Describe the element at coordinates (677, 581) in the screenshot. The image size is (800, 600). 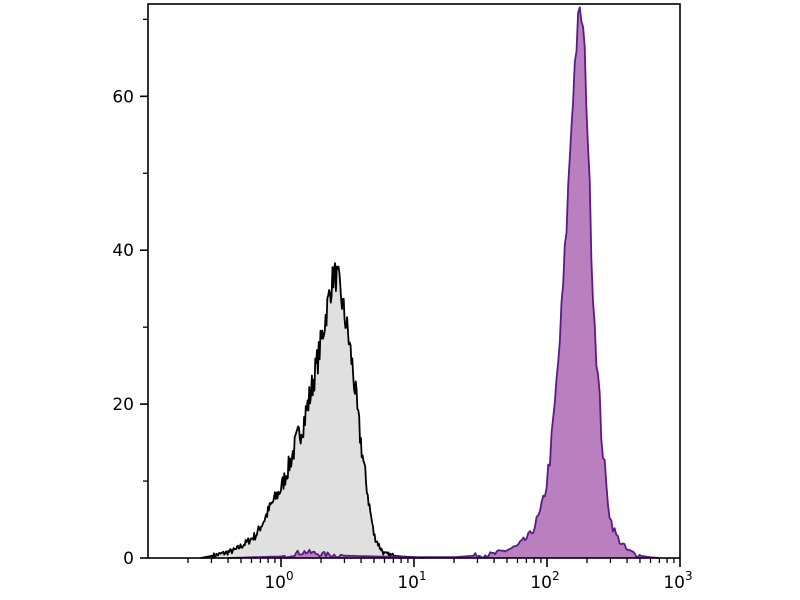
I see `x-tick-label: 10³` at that location.